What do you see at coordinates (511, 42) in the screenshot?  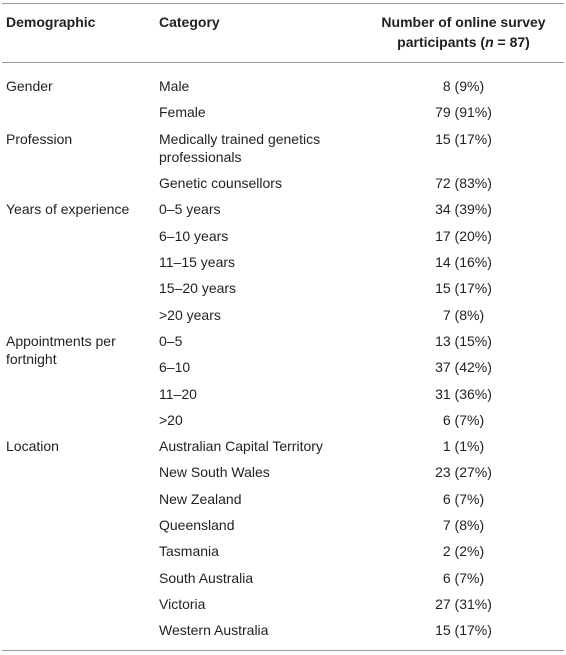 I see `header-text: = 87)` at bounding box center [511, 42].